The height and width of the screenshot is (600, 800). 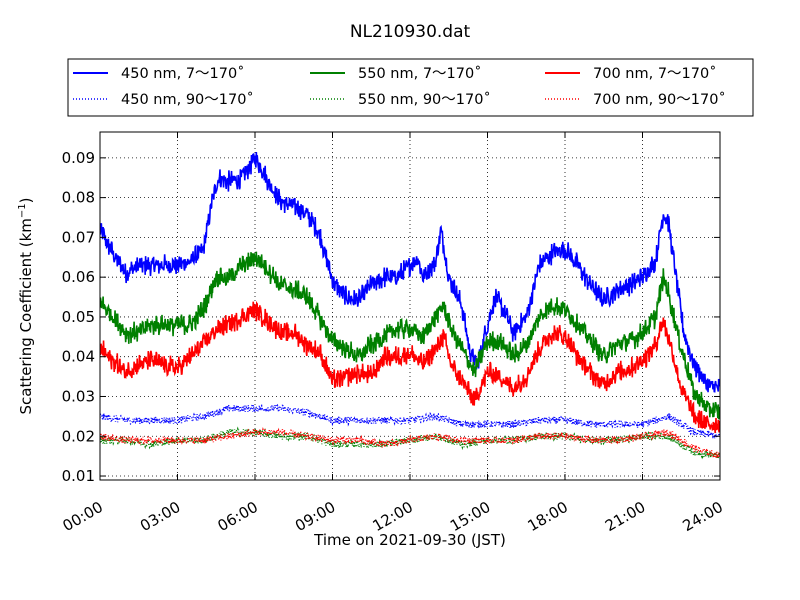 What do you see at coordinates (160, 516) in the screenshot?
I see `x-tick-label: 03:00` at bounding box center [160, 516].